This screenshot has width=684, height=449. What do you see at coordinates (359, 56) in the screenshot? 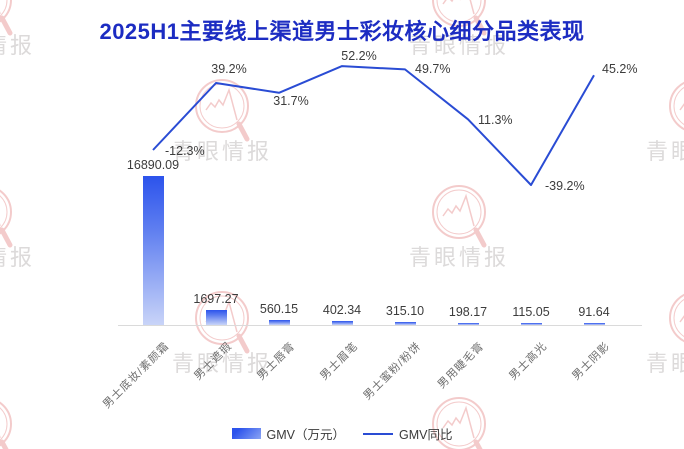
I see `line-point-label: 52.2%` at bounding box center [359, 56].